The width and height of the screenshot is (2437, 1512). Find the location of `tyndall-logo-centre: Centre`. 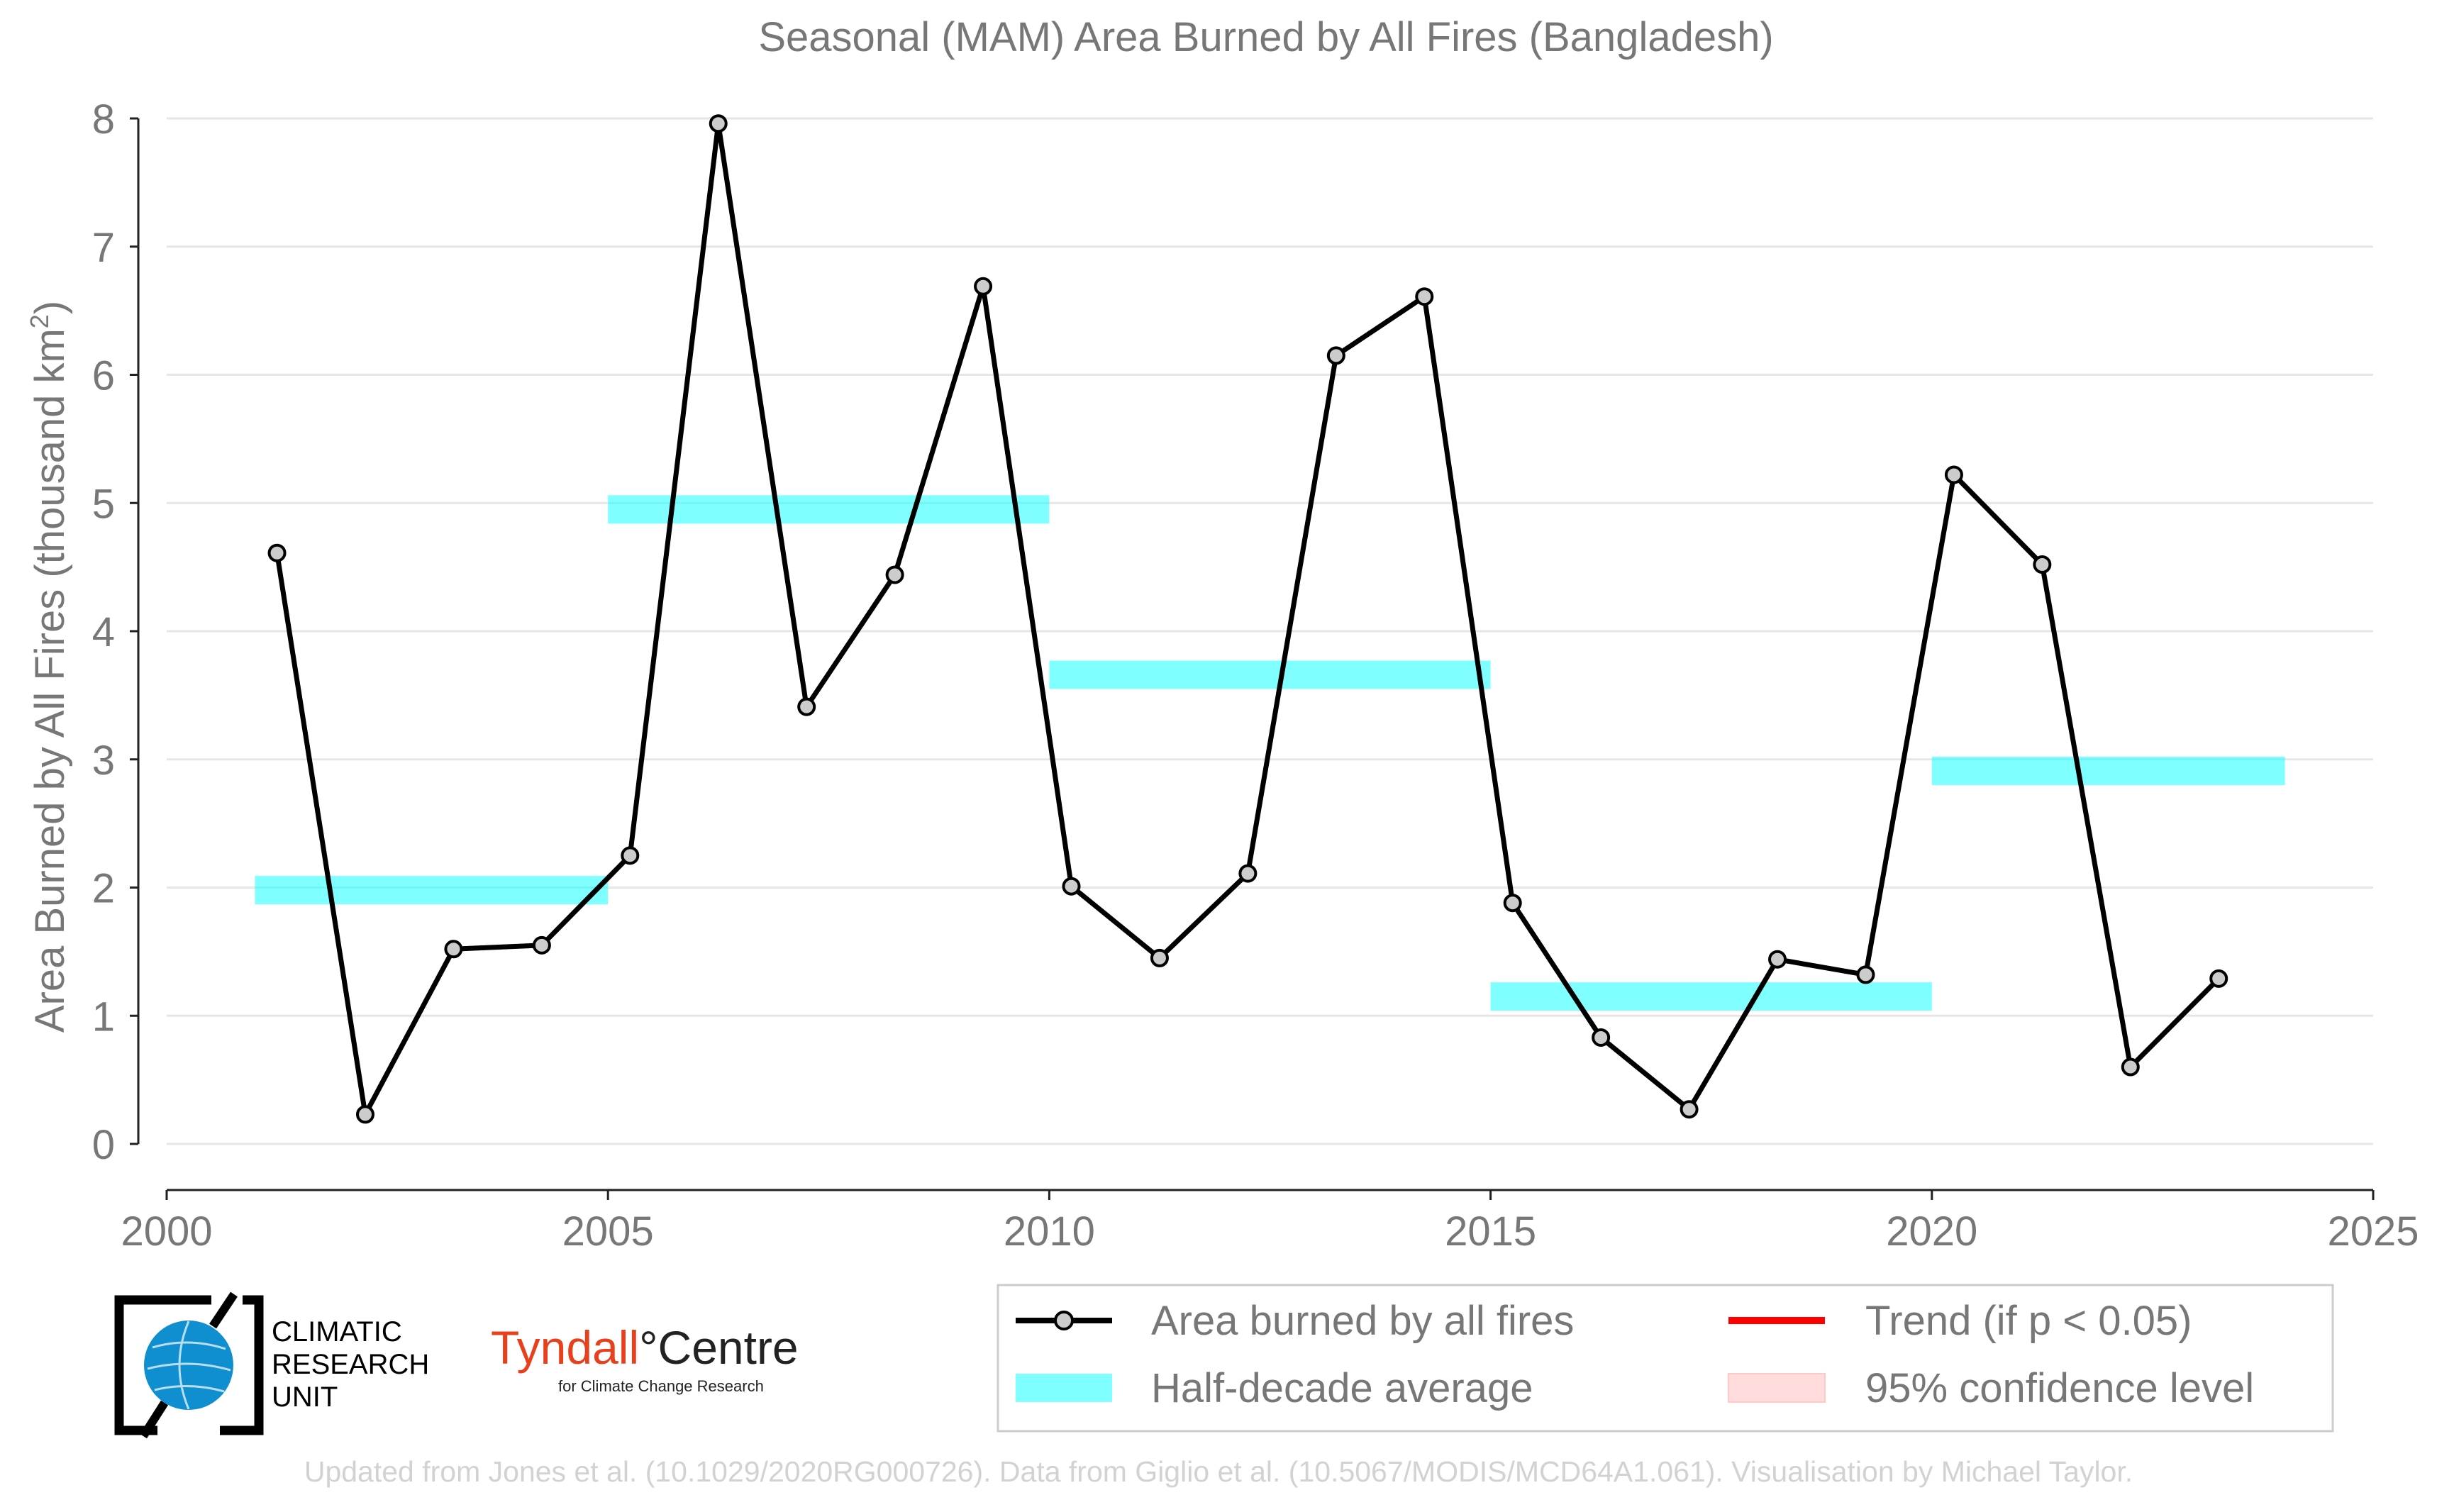

tyndall-logo-centre: Centre is located at coordinates (728, 1347).